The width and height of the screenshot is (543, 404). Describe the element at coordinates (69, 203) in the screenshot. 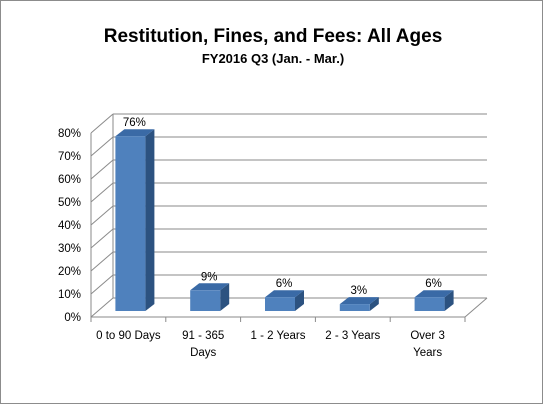

I see `y-tick-label: 50%` at that location.